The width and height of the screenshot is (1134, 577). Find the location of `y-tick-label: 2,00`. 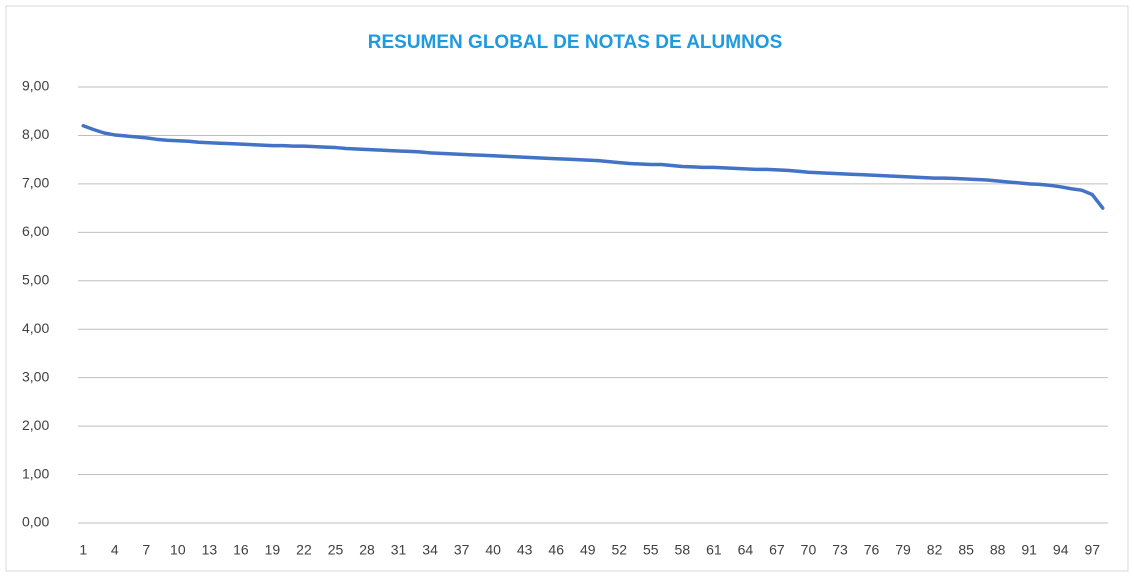

y-tick-label: 2,00 is located at coordinates (35, 425).